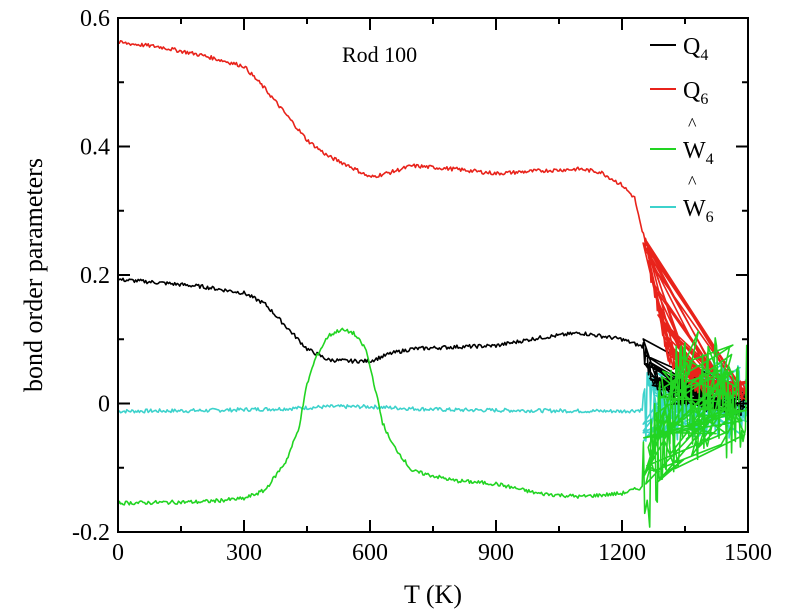  I want to click on x-tick-label: 1200, so click(622, 553).